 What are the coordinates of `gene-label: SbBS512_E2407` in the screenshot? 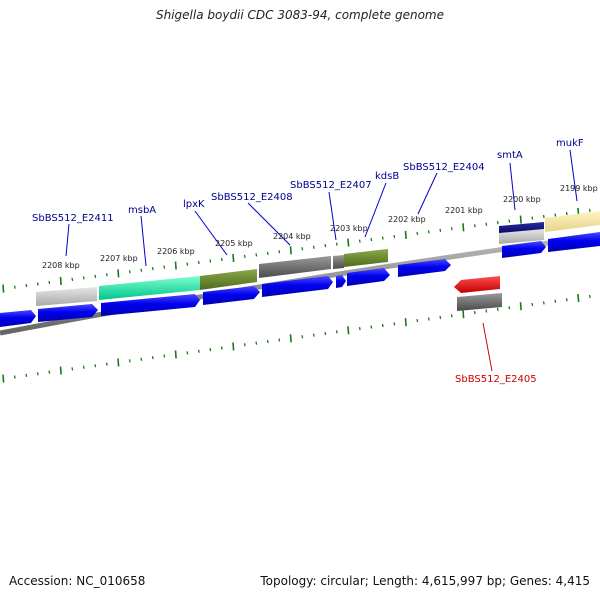 It's located at (331, 185).